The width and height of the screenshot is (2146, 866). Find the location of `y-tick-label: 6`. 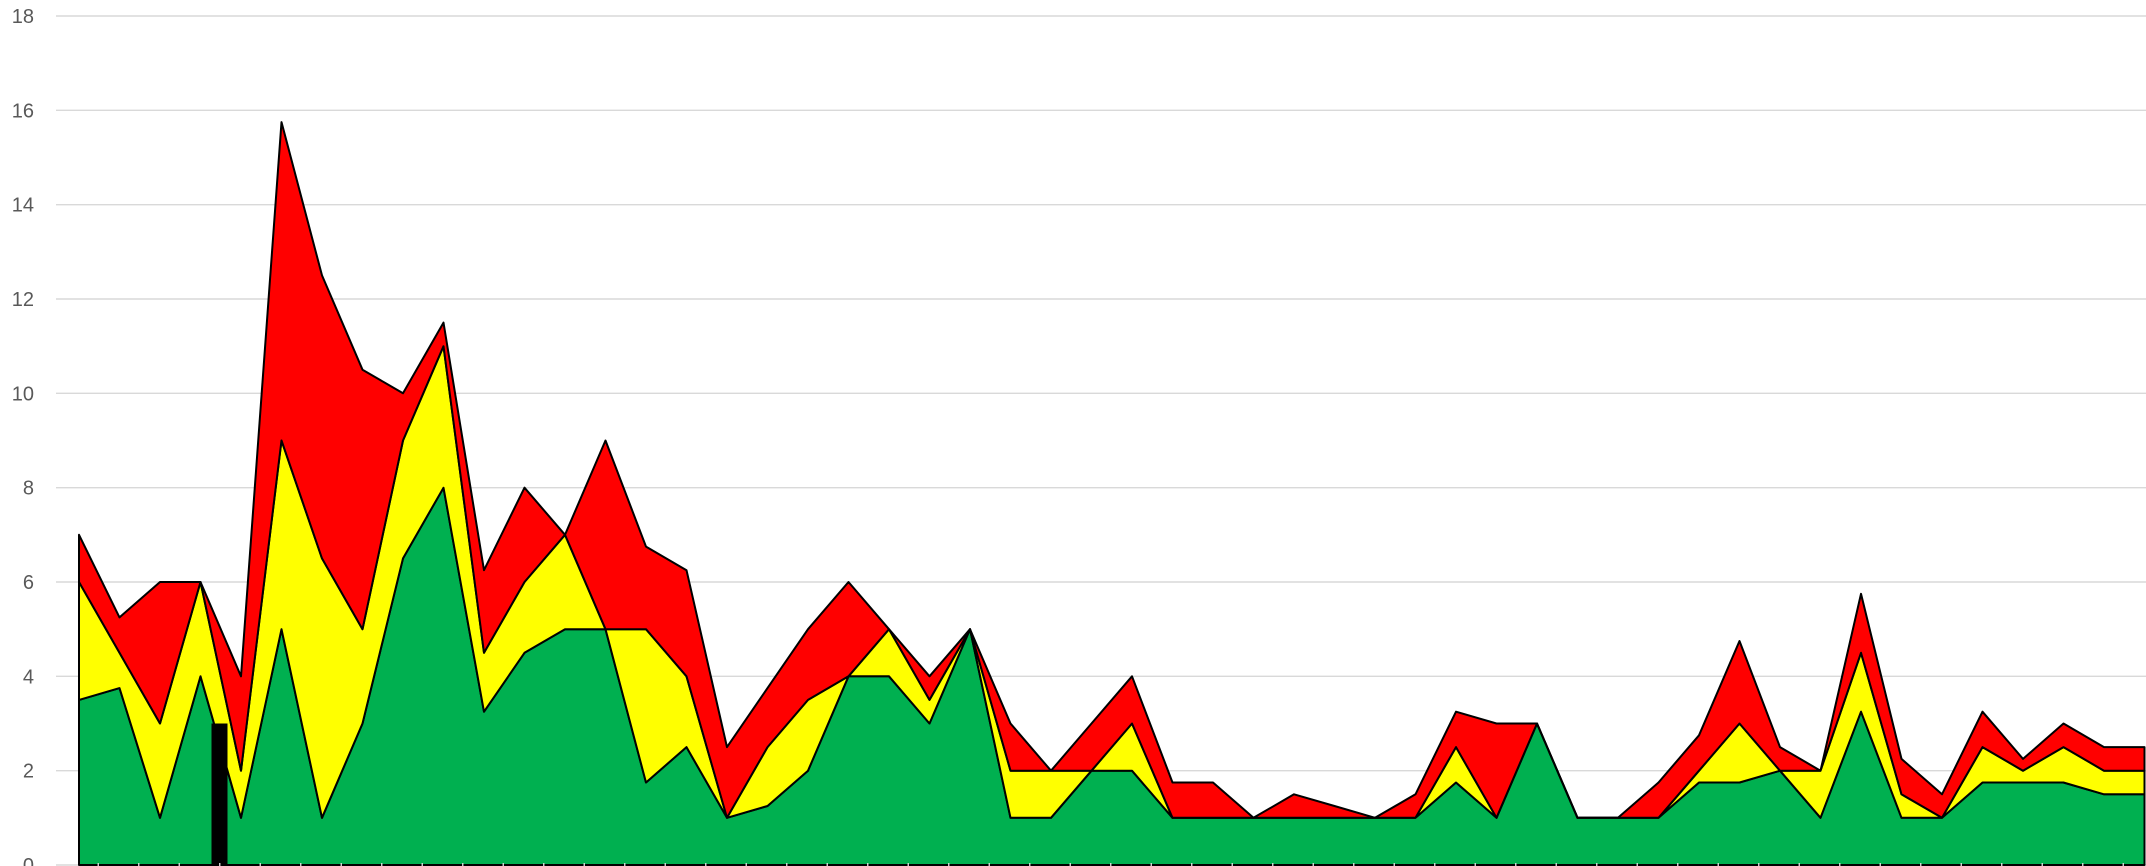

y-tick-label: 6 is located at coordinates (28, 583).